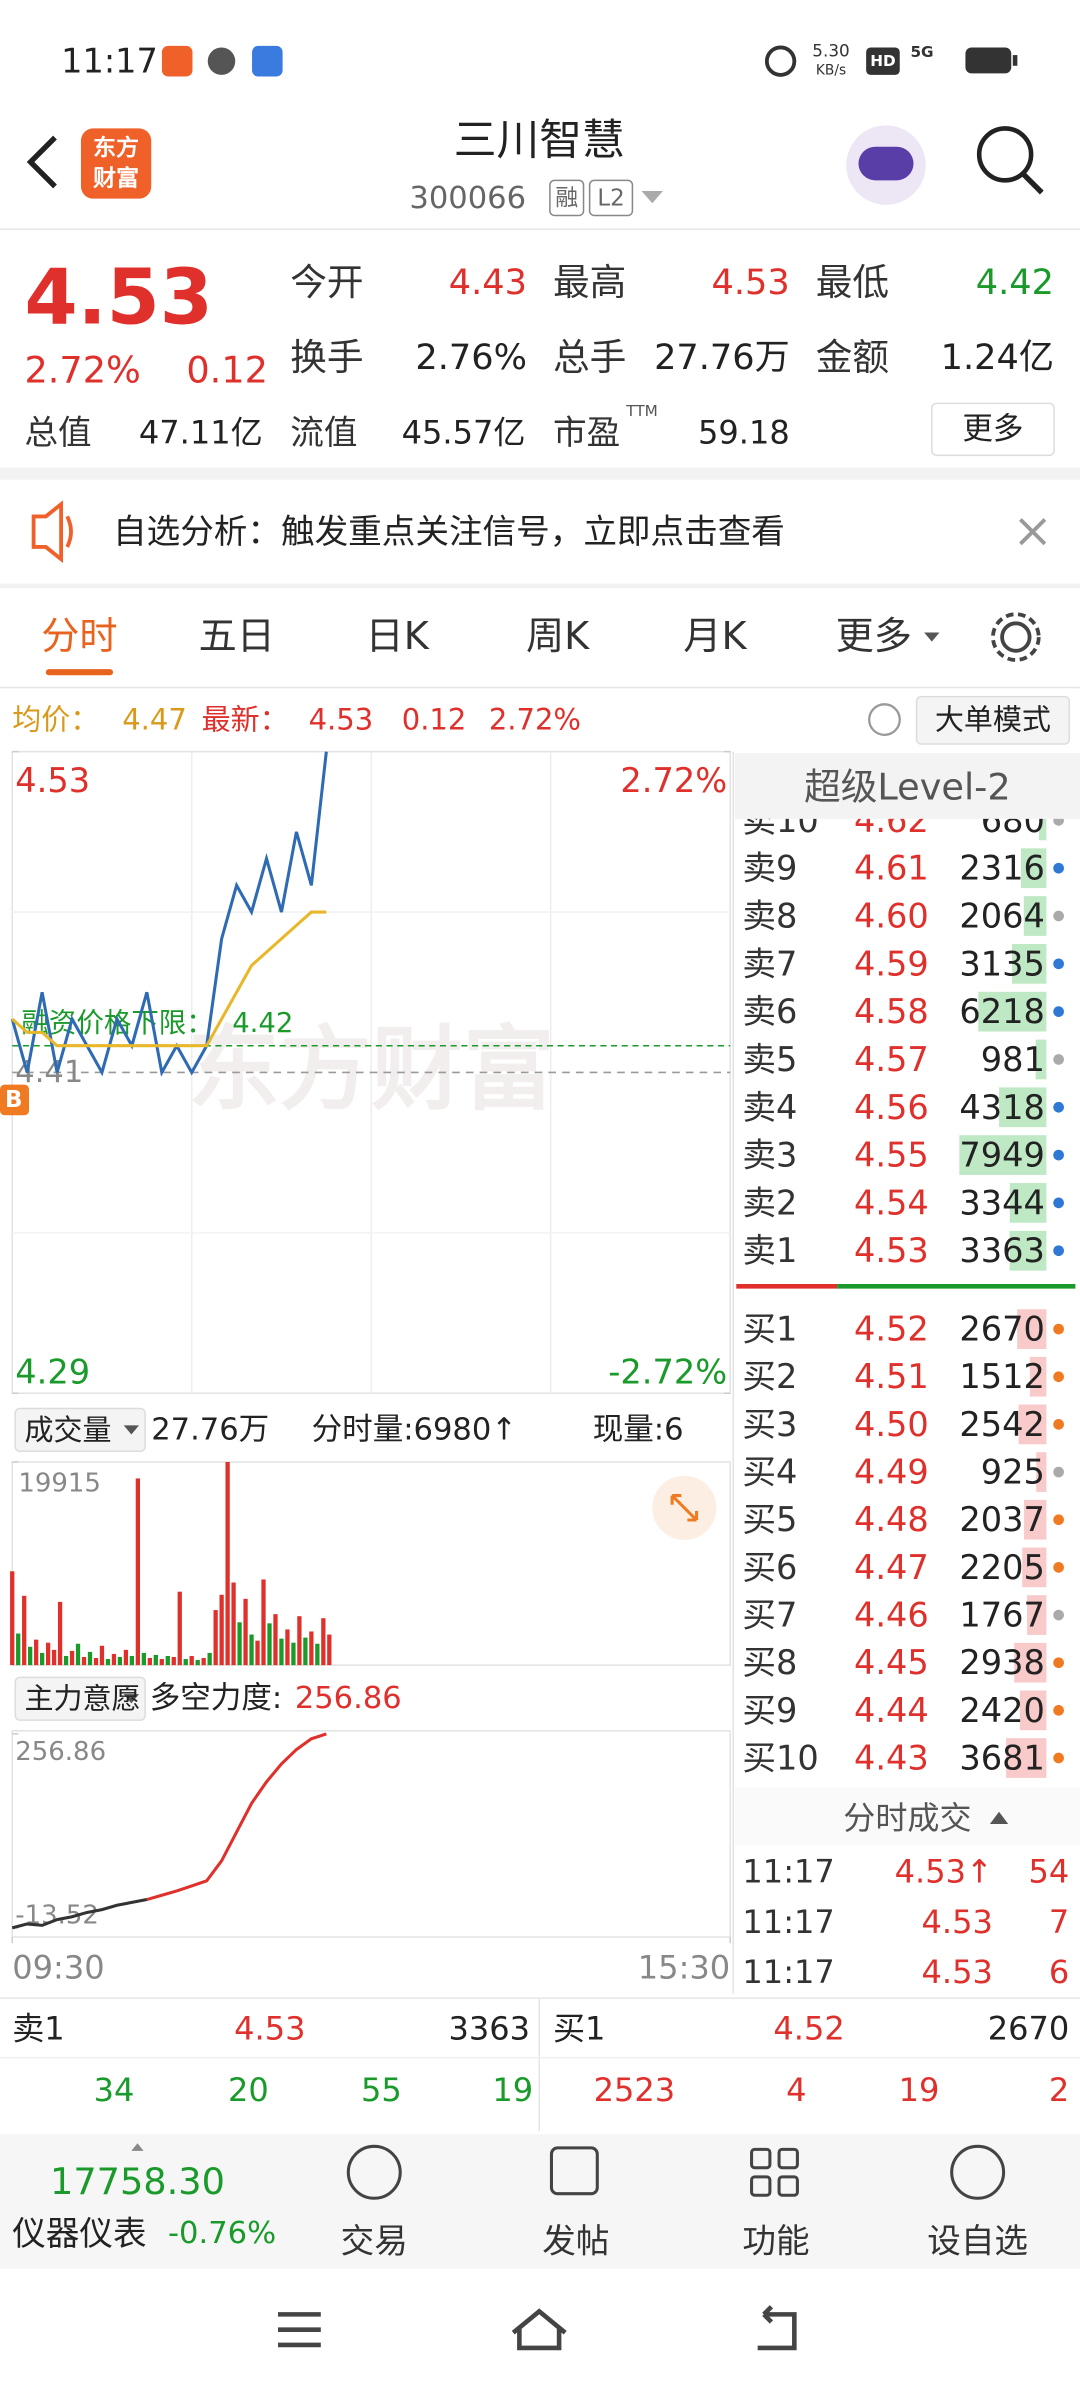 Image resolution: width=1080 pixels, height=2400 pixels. Describe the element at coordinates (891, 1472) in the screenshot. I see `book-price: 4.49` at that location.